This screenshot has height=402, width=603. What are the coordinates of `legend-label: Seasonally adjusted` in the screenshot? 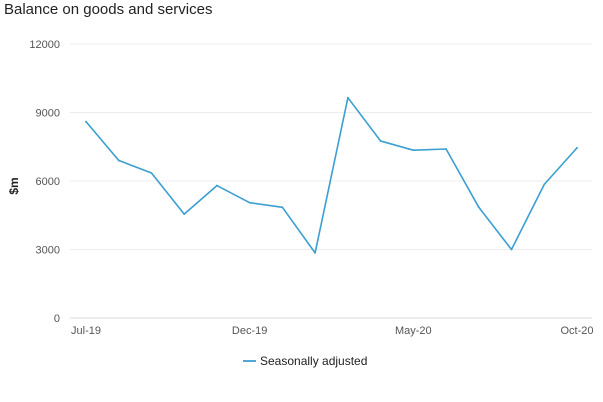 It's located at (313, 361).